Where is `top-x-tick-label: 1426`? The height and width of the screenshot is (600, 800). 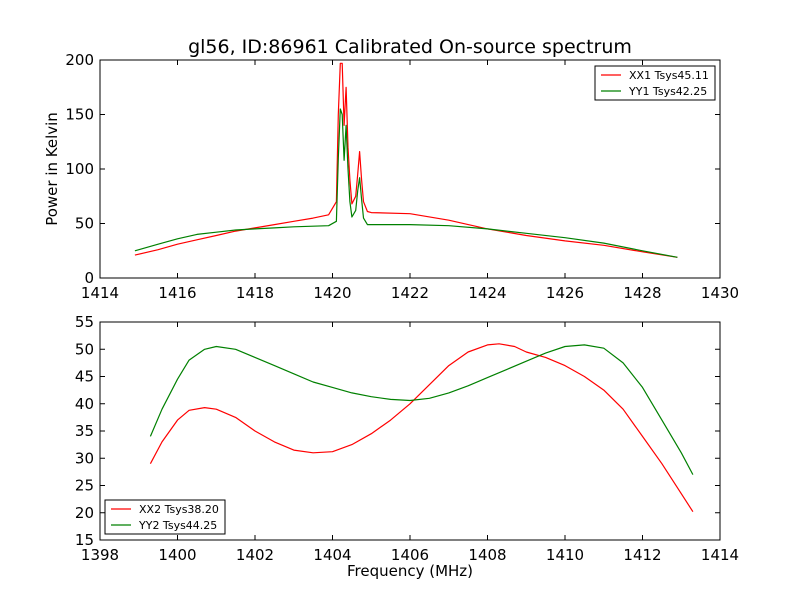
top-x-tick-label: 1426 is located at coordinates (565, 293).